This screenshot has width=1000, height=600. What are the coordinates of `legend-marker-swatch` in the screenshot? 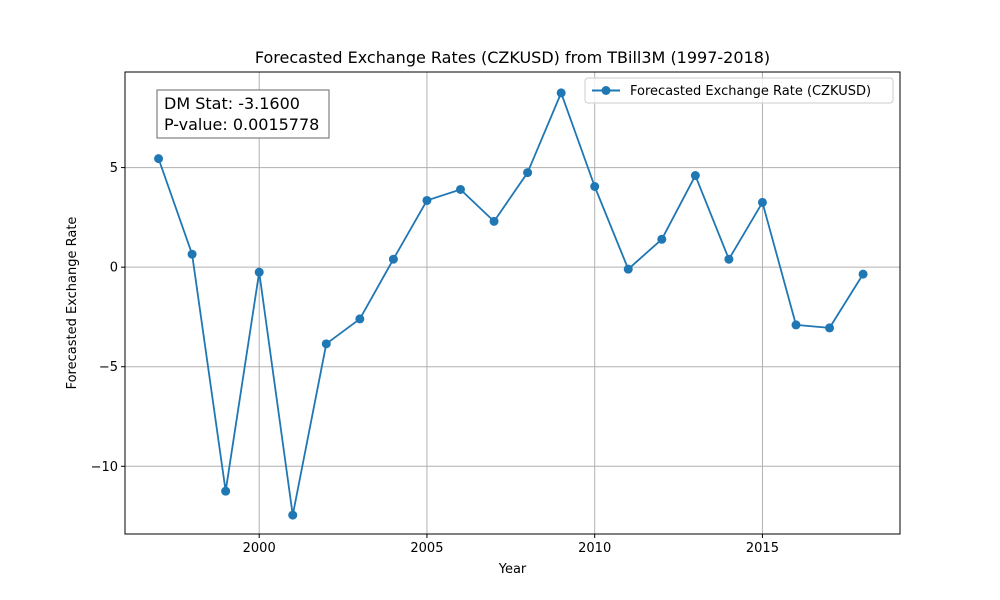 It's located at (606, 90).